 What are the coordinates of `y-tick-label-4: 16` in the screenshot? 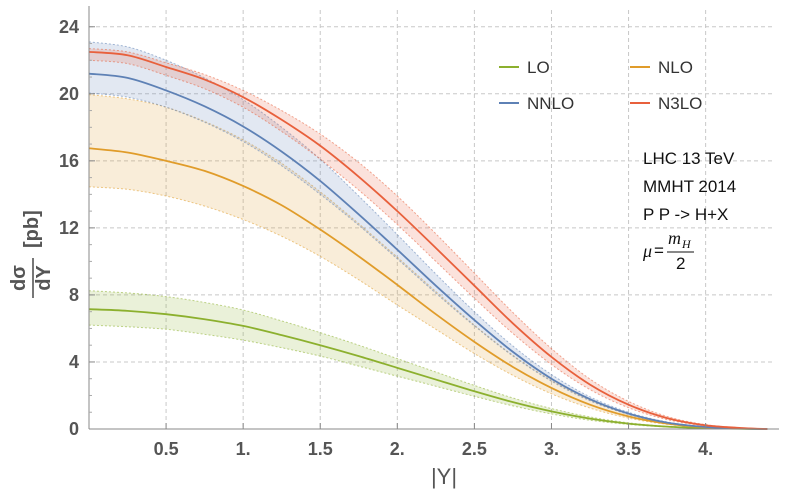 It's located at (69, 161).